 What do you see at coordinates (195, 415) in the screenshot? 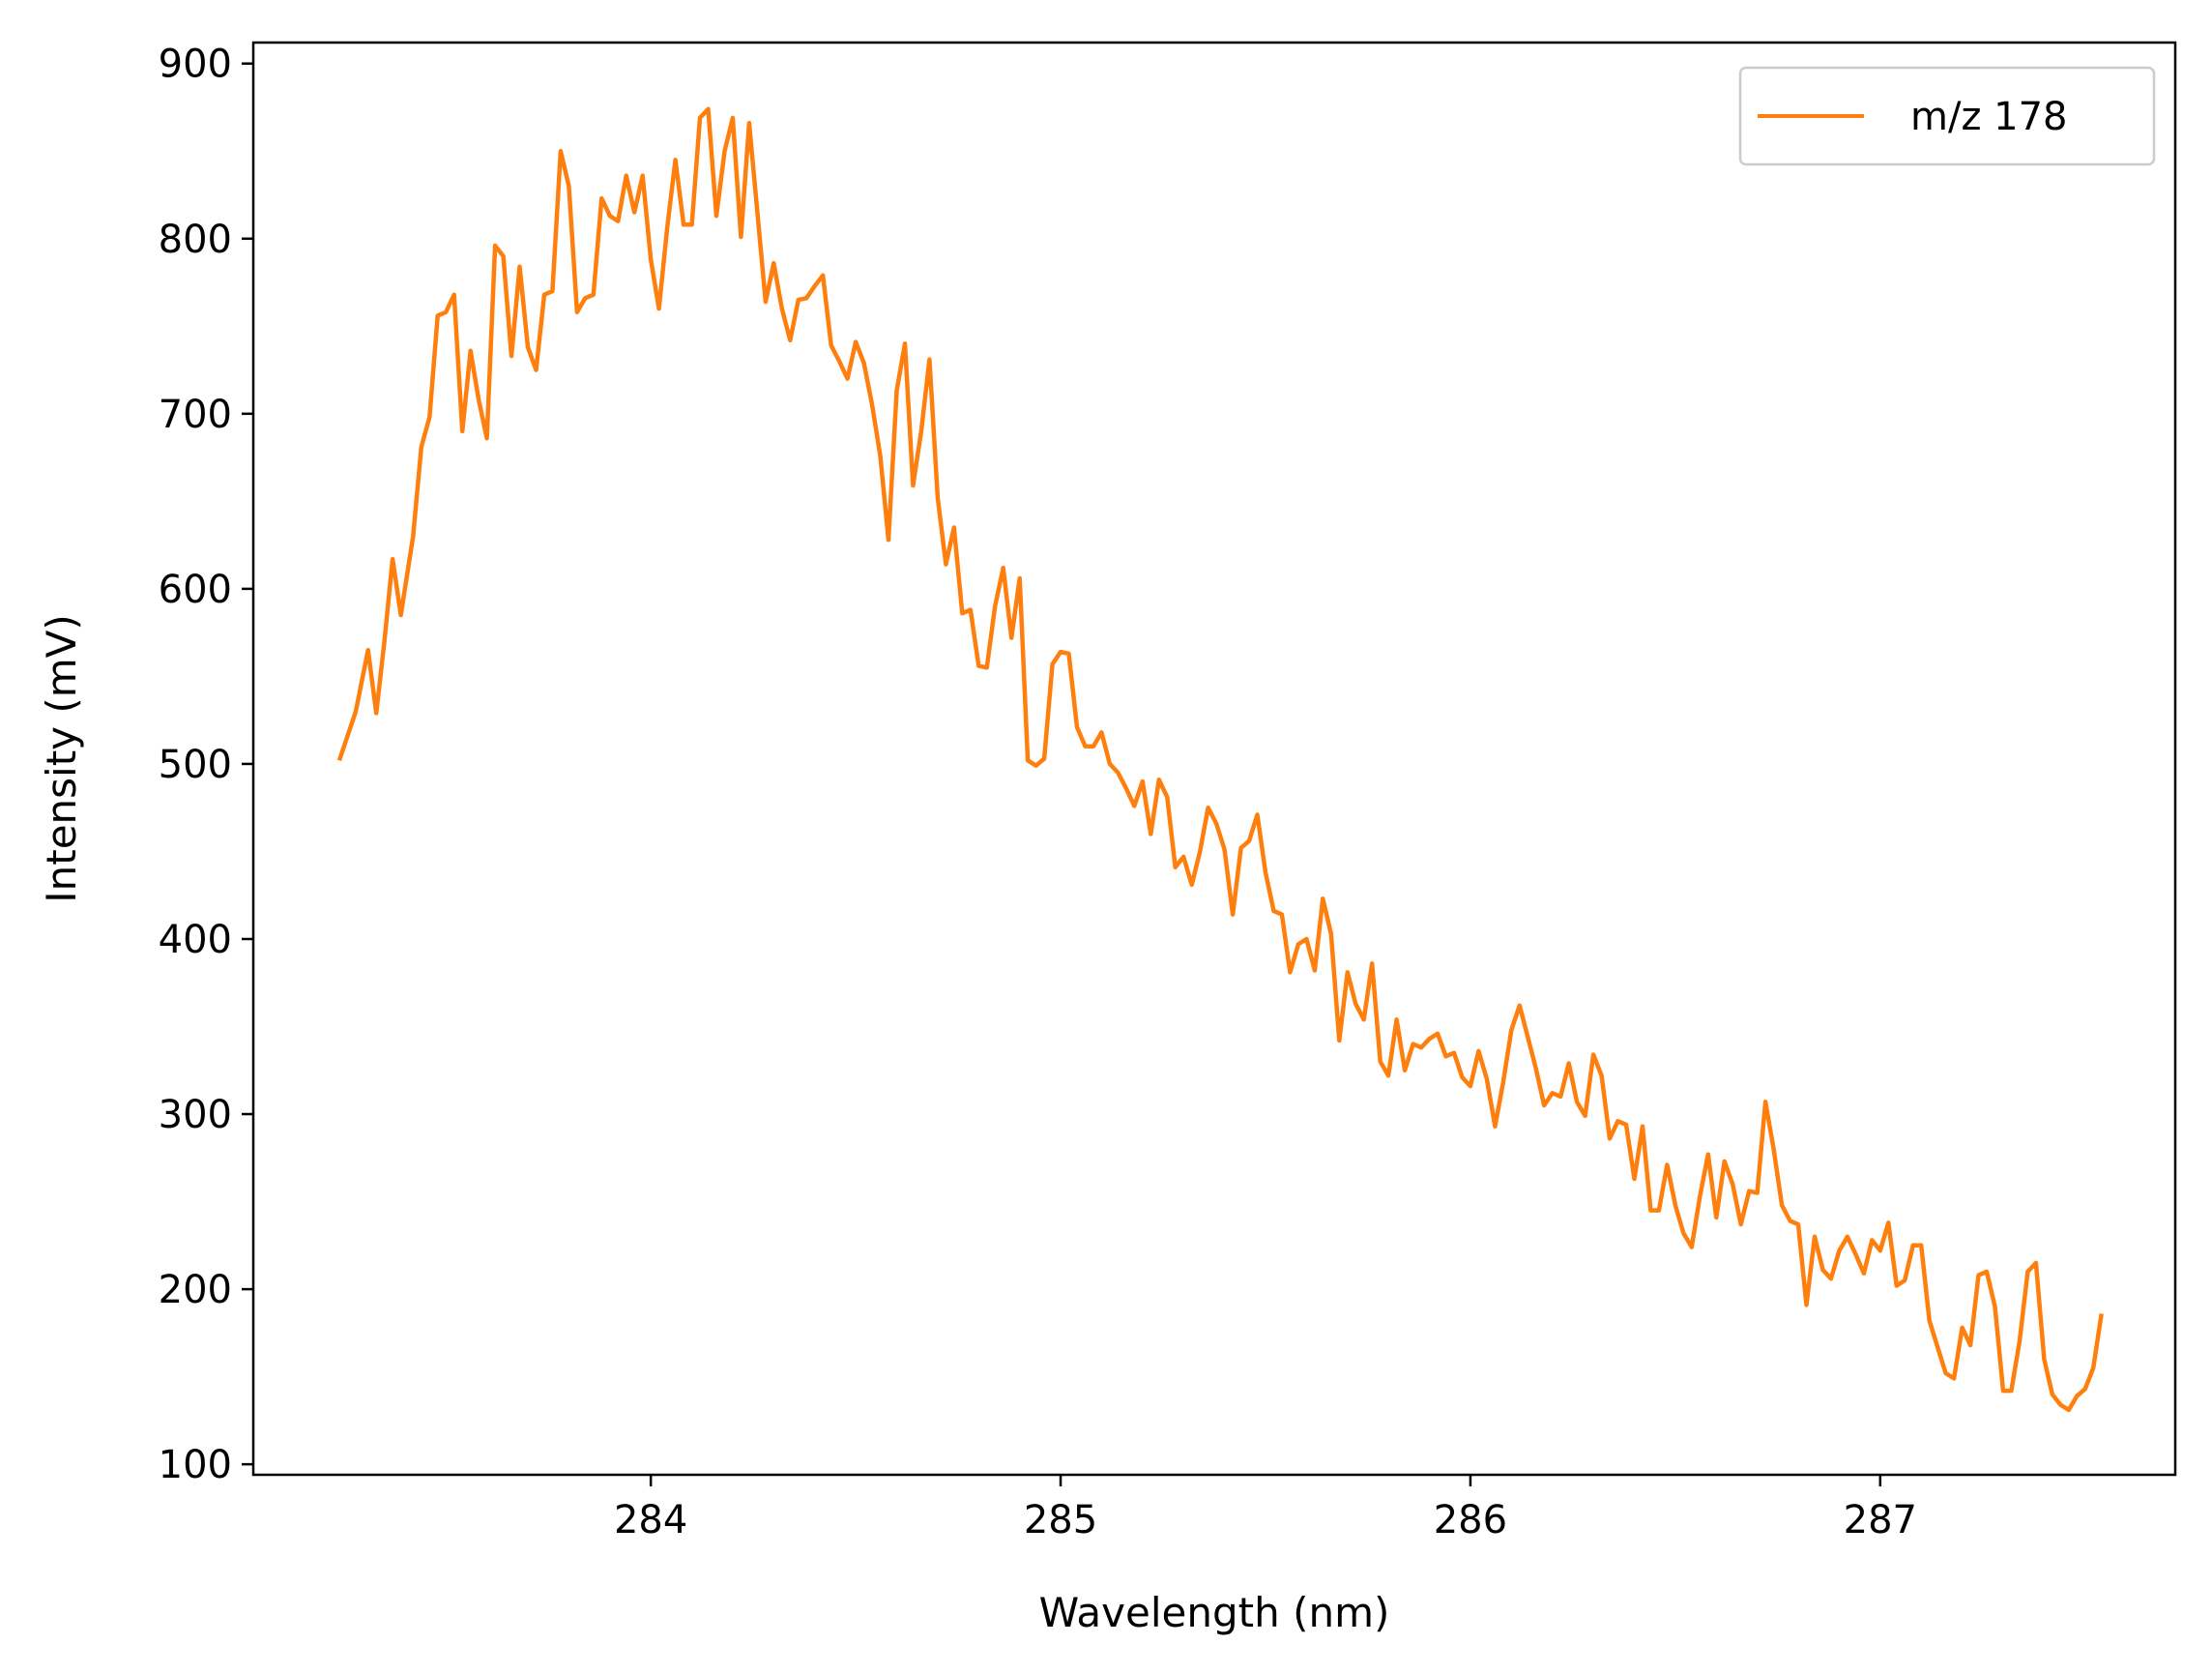
I see `y-tick-label: 700` at bounding box center [195, 415].